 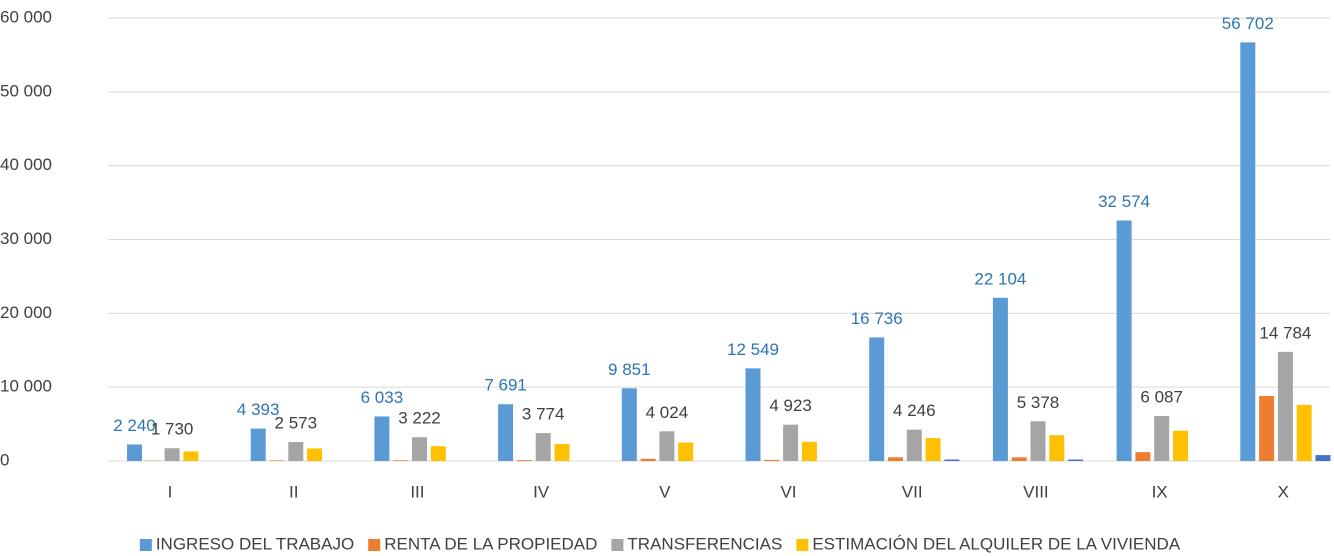 What do you see at coordinates (753, 349) in the screenshot?
I see `data-label: 12 549` at bounding box center [753, 349].